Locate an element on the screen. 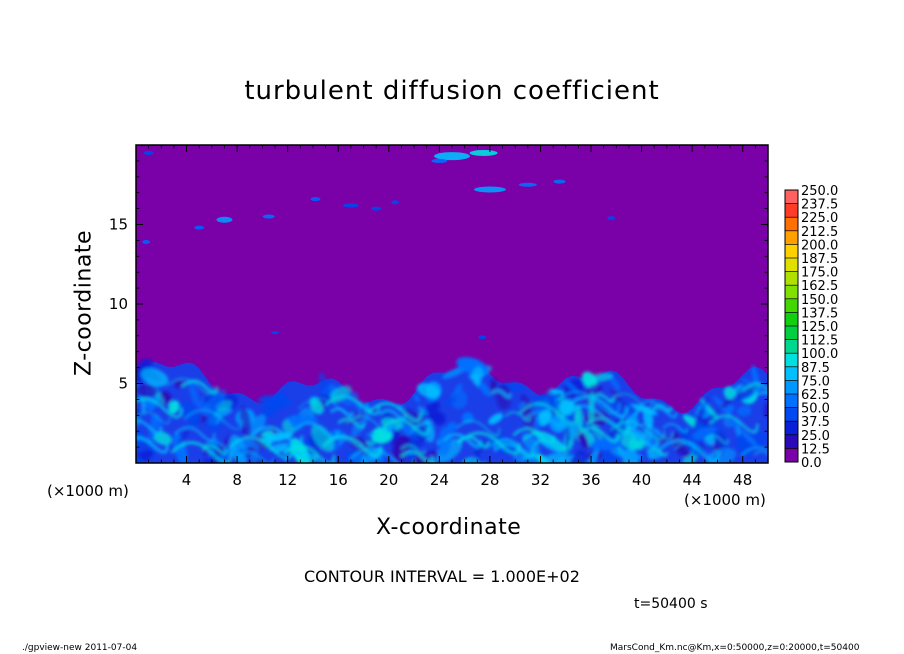  colorbar-label: 75.0 is located at coordinates (815, 381).